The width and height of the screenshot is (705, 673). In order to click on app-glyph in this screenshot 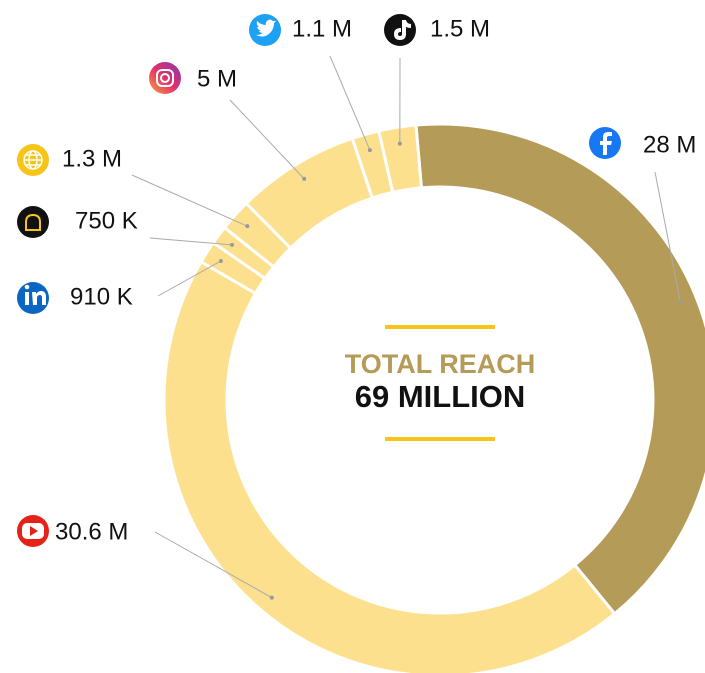, I will do `click(33, 222)`.